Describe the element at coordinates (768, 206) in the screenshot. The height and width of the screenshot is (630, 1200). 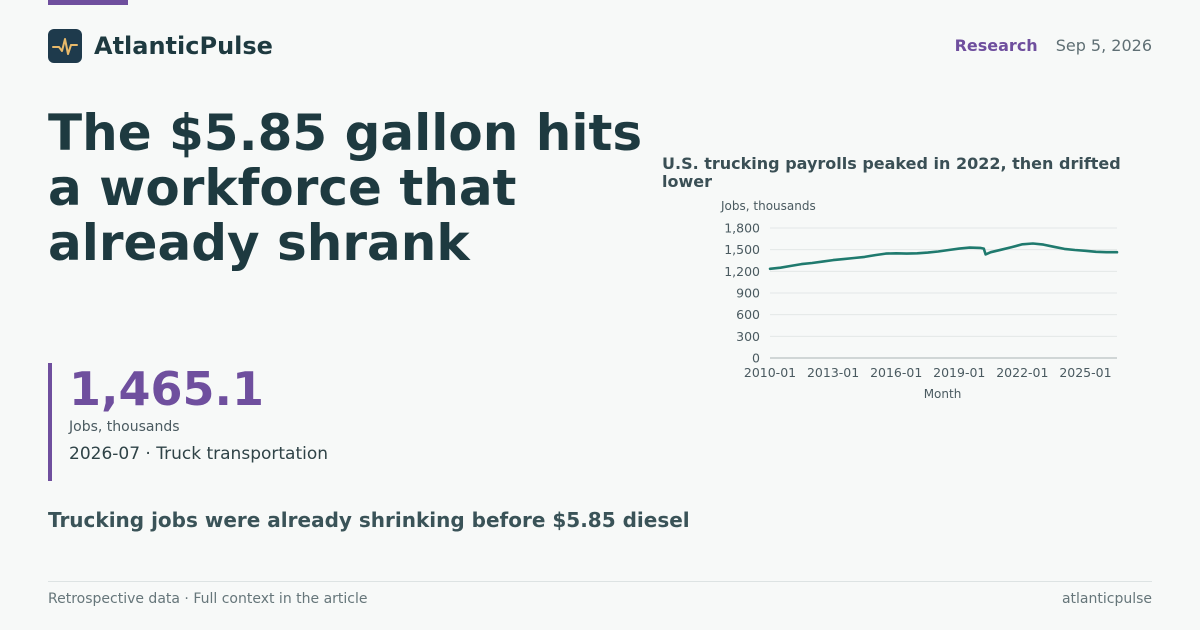
I see `y-axis-title: Jobs, thousands` at that location.